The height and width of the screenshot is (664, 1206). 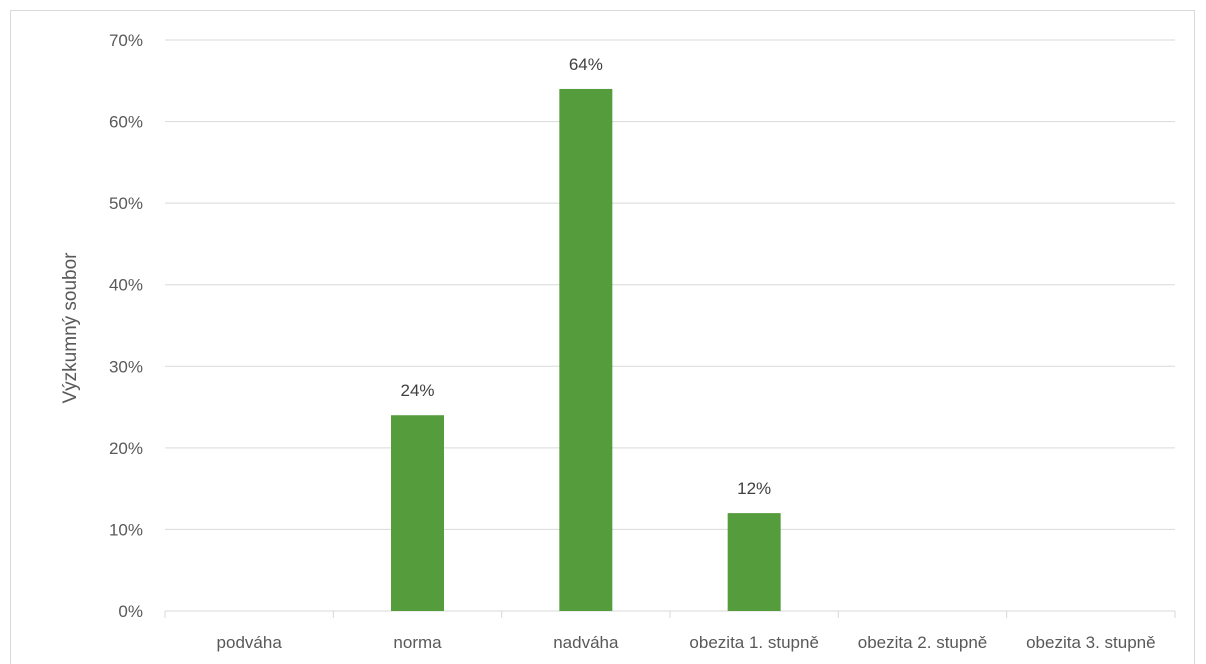 What do you see at coordinates (70, 328) in the screenshot?
I see `y-axis-label: Výzkumný soubor` at bounding box center [70, 328].